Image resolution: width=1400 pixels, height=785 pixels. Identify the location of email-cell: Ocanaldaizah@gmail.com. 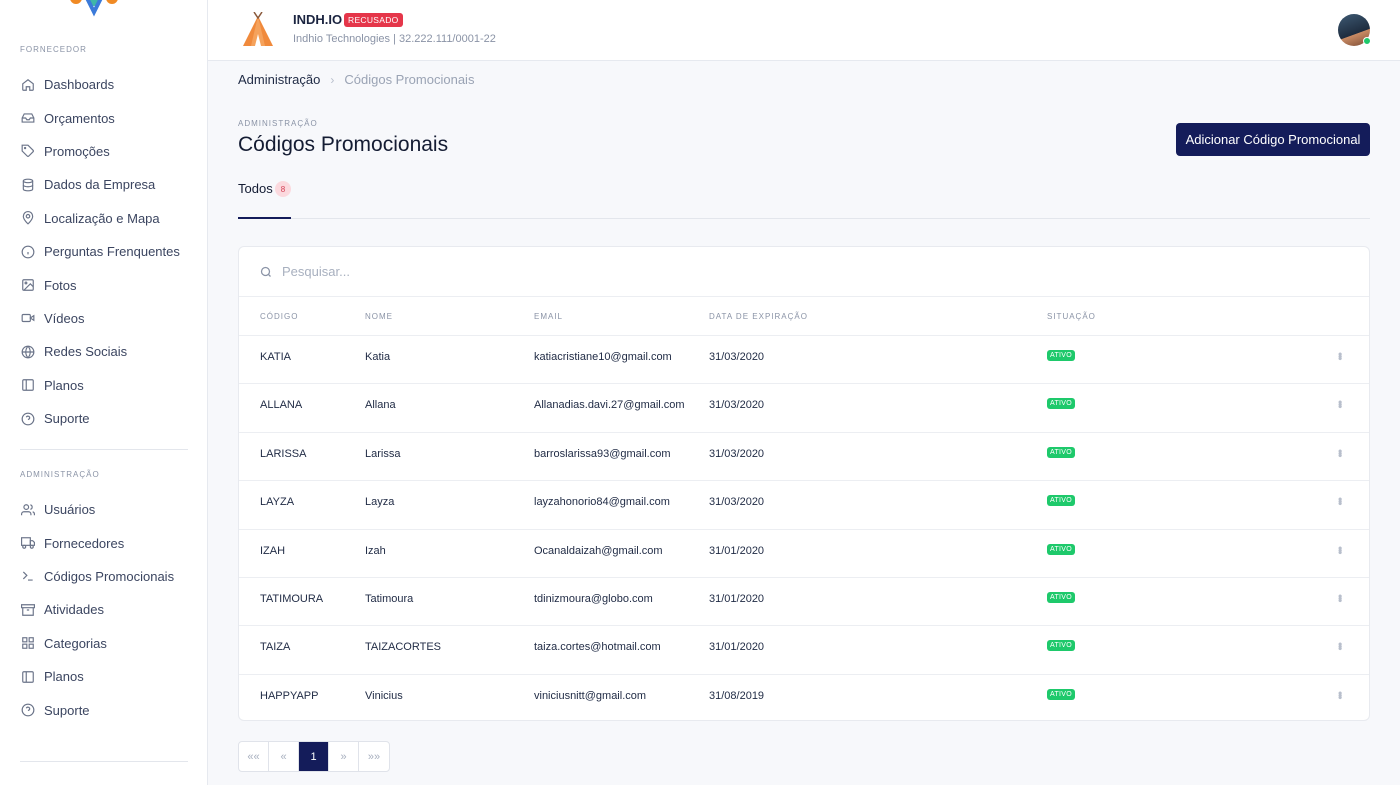
(598, 550).